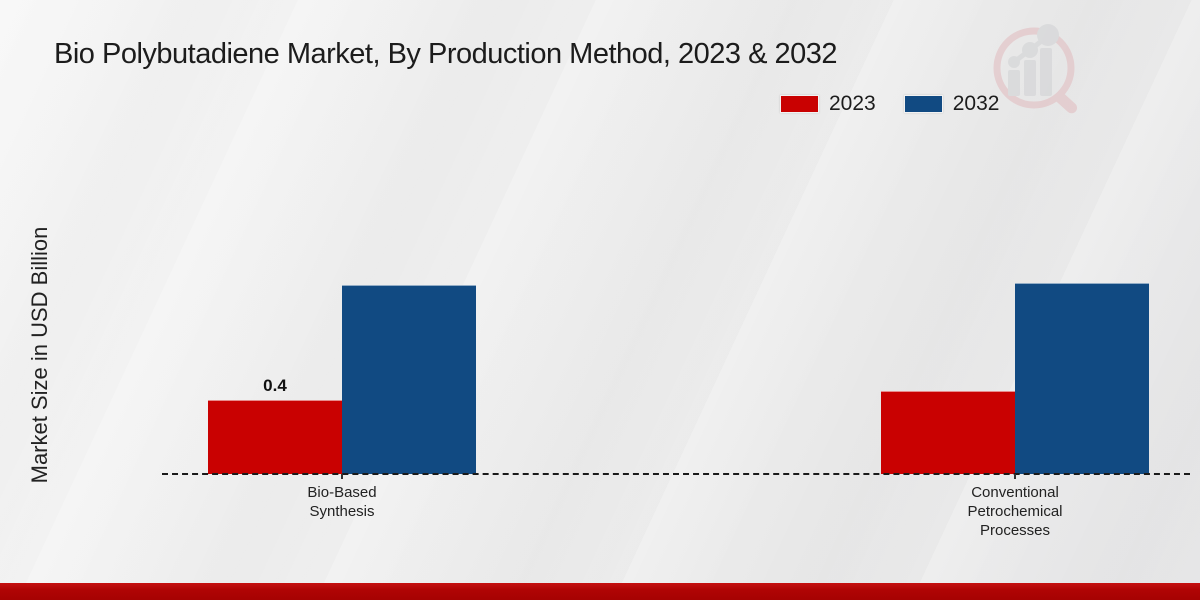 The width and height of the screenshot is (1200, 600). I want to click on legend-swatch-2032, so click(923, 104).